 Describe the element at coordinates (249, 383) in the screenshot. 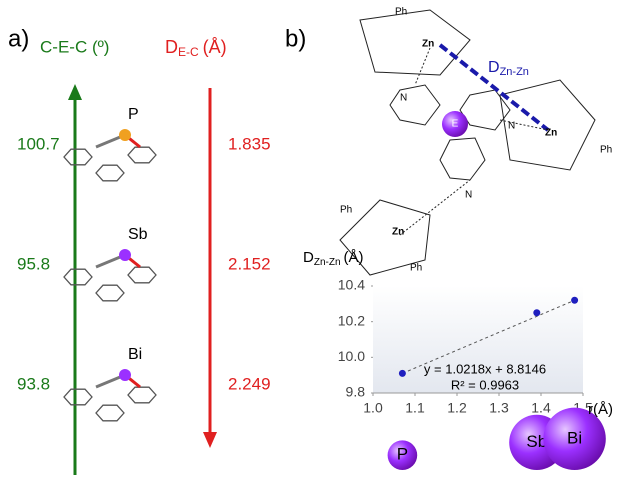

I see `distance-value: 2.249` at that location.